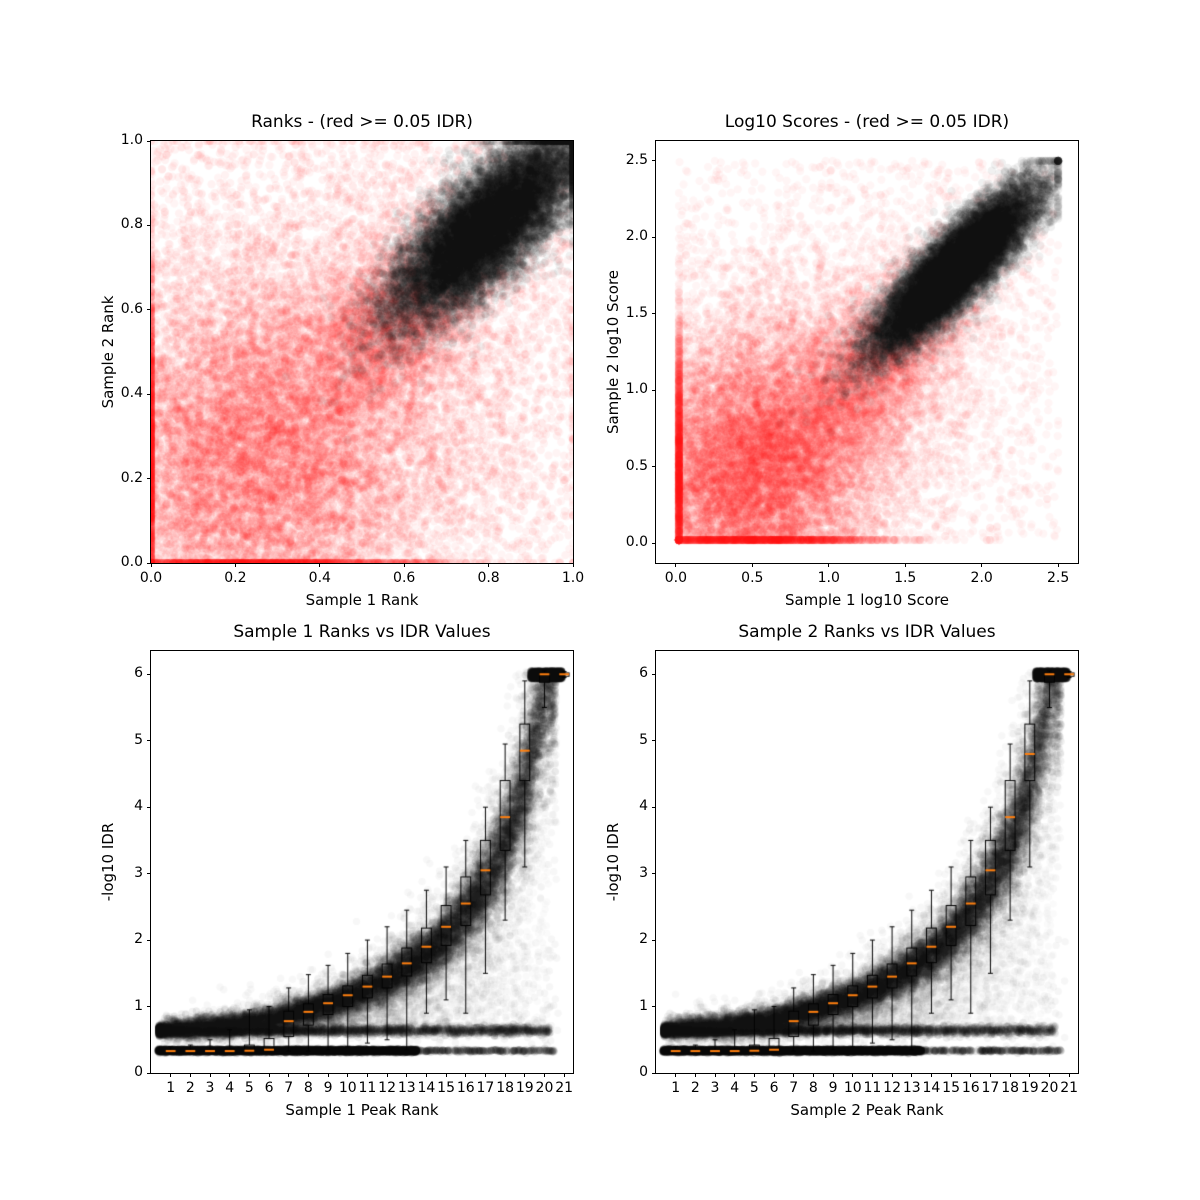 The image size is (1200, 1200). I want to click on x-tick-label: 11, so click(367, 1088).